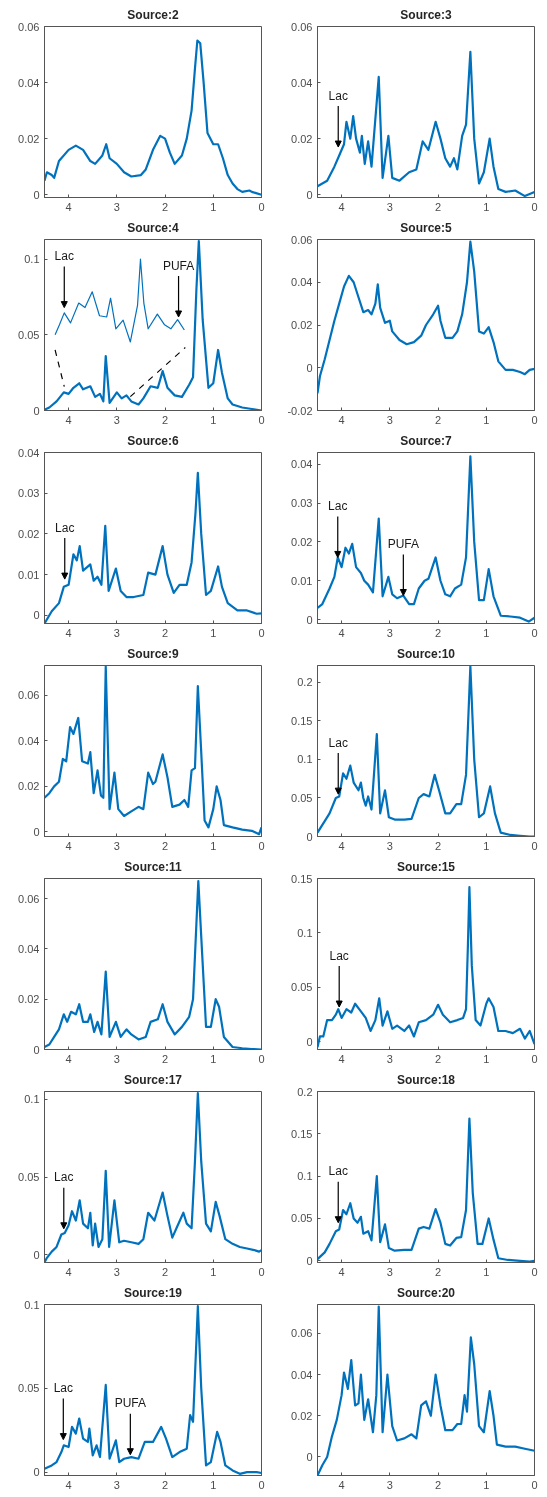  I want to click on chart-title: Source:4, so click(153, 227).